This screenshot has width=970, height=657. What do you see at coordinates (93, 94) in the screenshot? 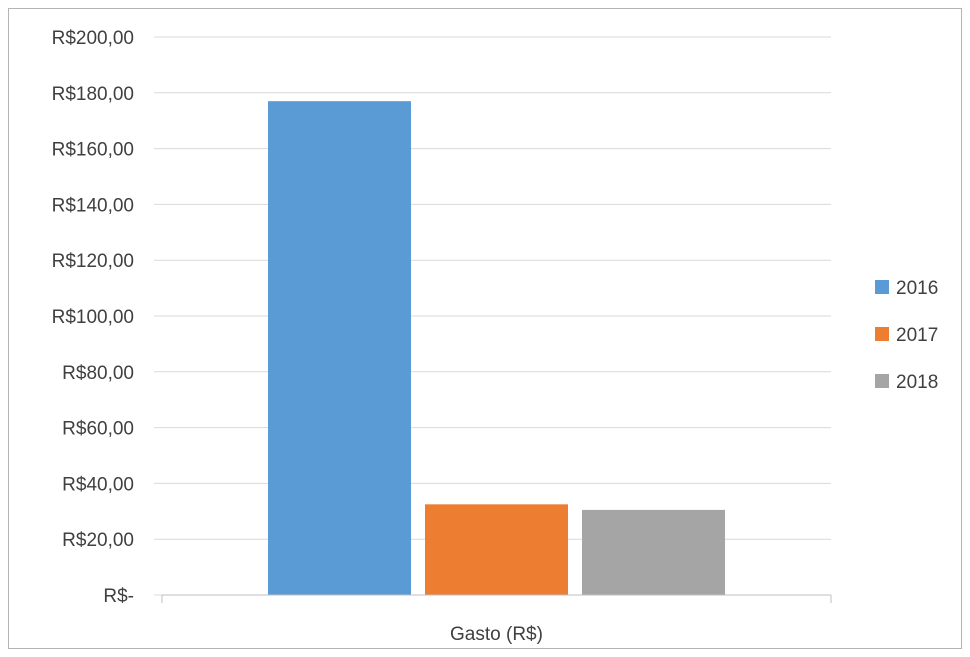
I see `y-tick-label: R$180,00` at bounding box center [93, 94].